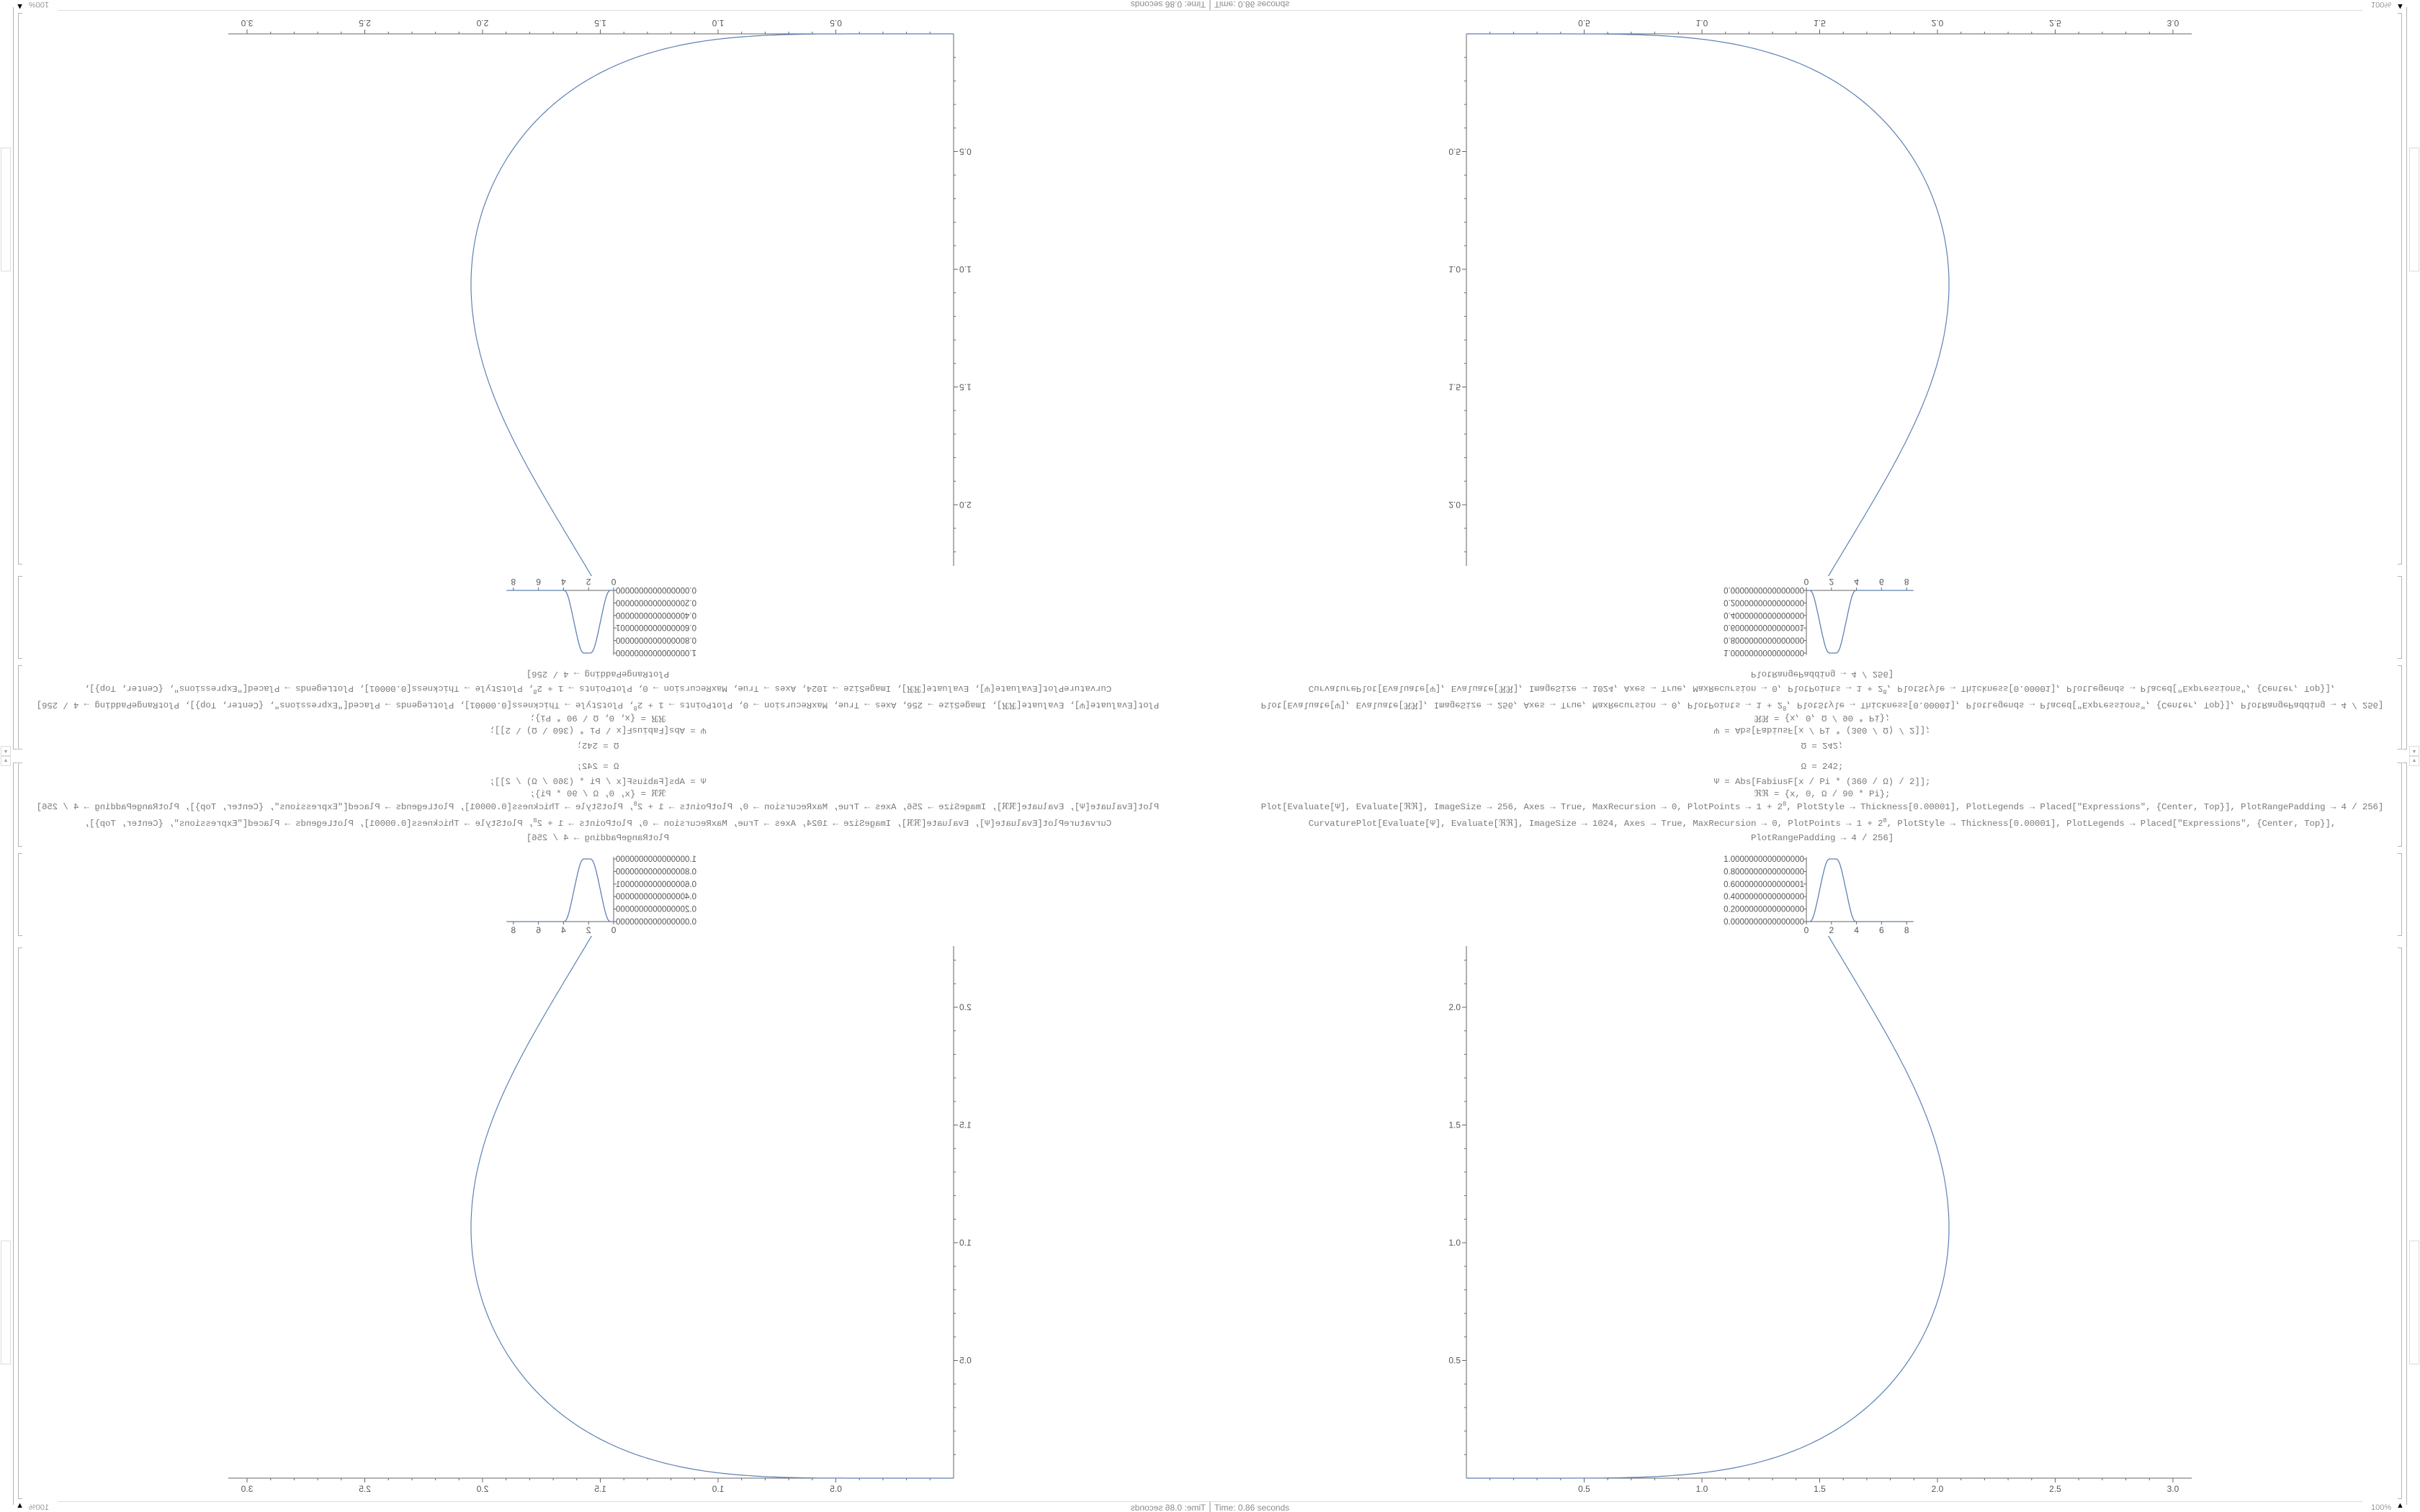  Describe the element at coordinates (1822, 838) in the screenshot. I see `code-line-padding: PlotRangePadding → 4 / 256]` at that location.